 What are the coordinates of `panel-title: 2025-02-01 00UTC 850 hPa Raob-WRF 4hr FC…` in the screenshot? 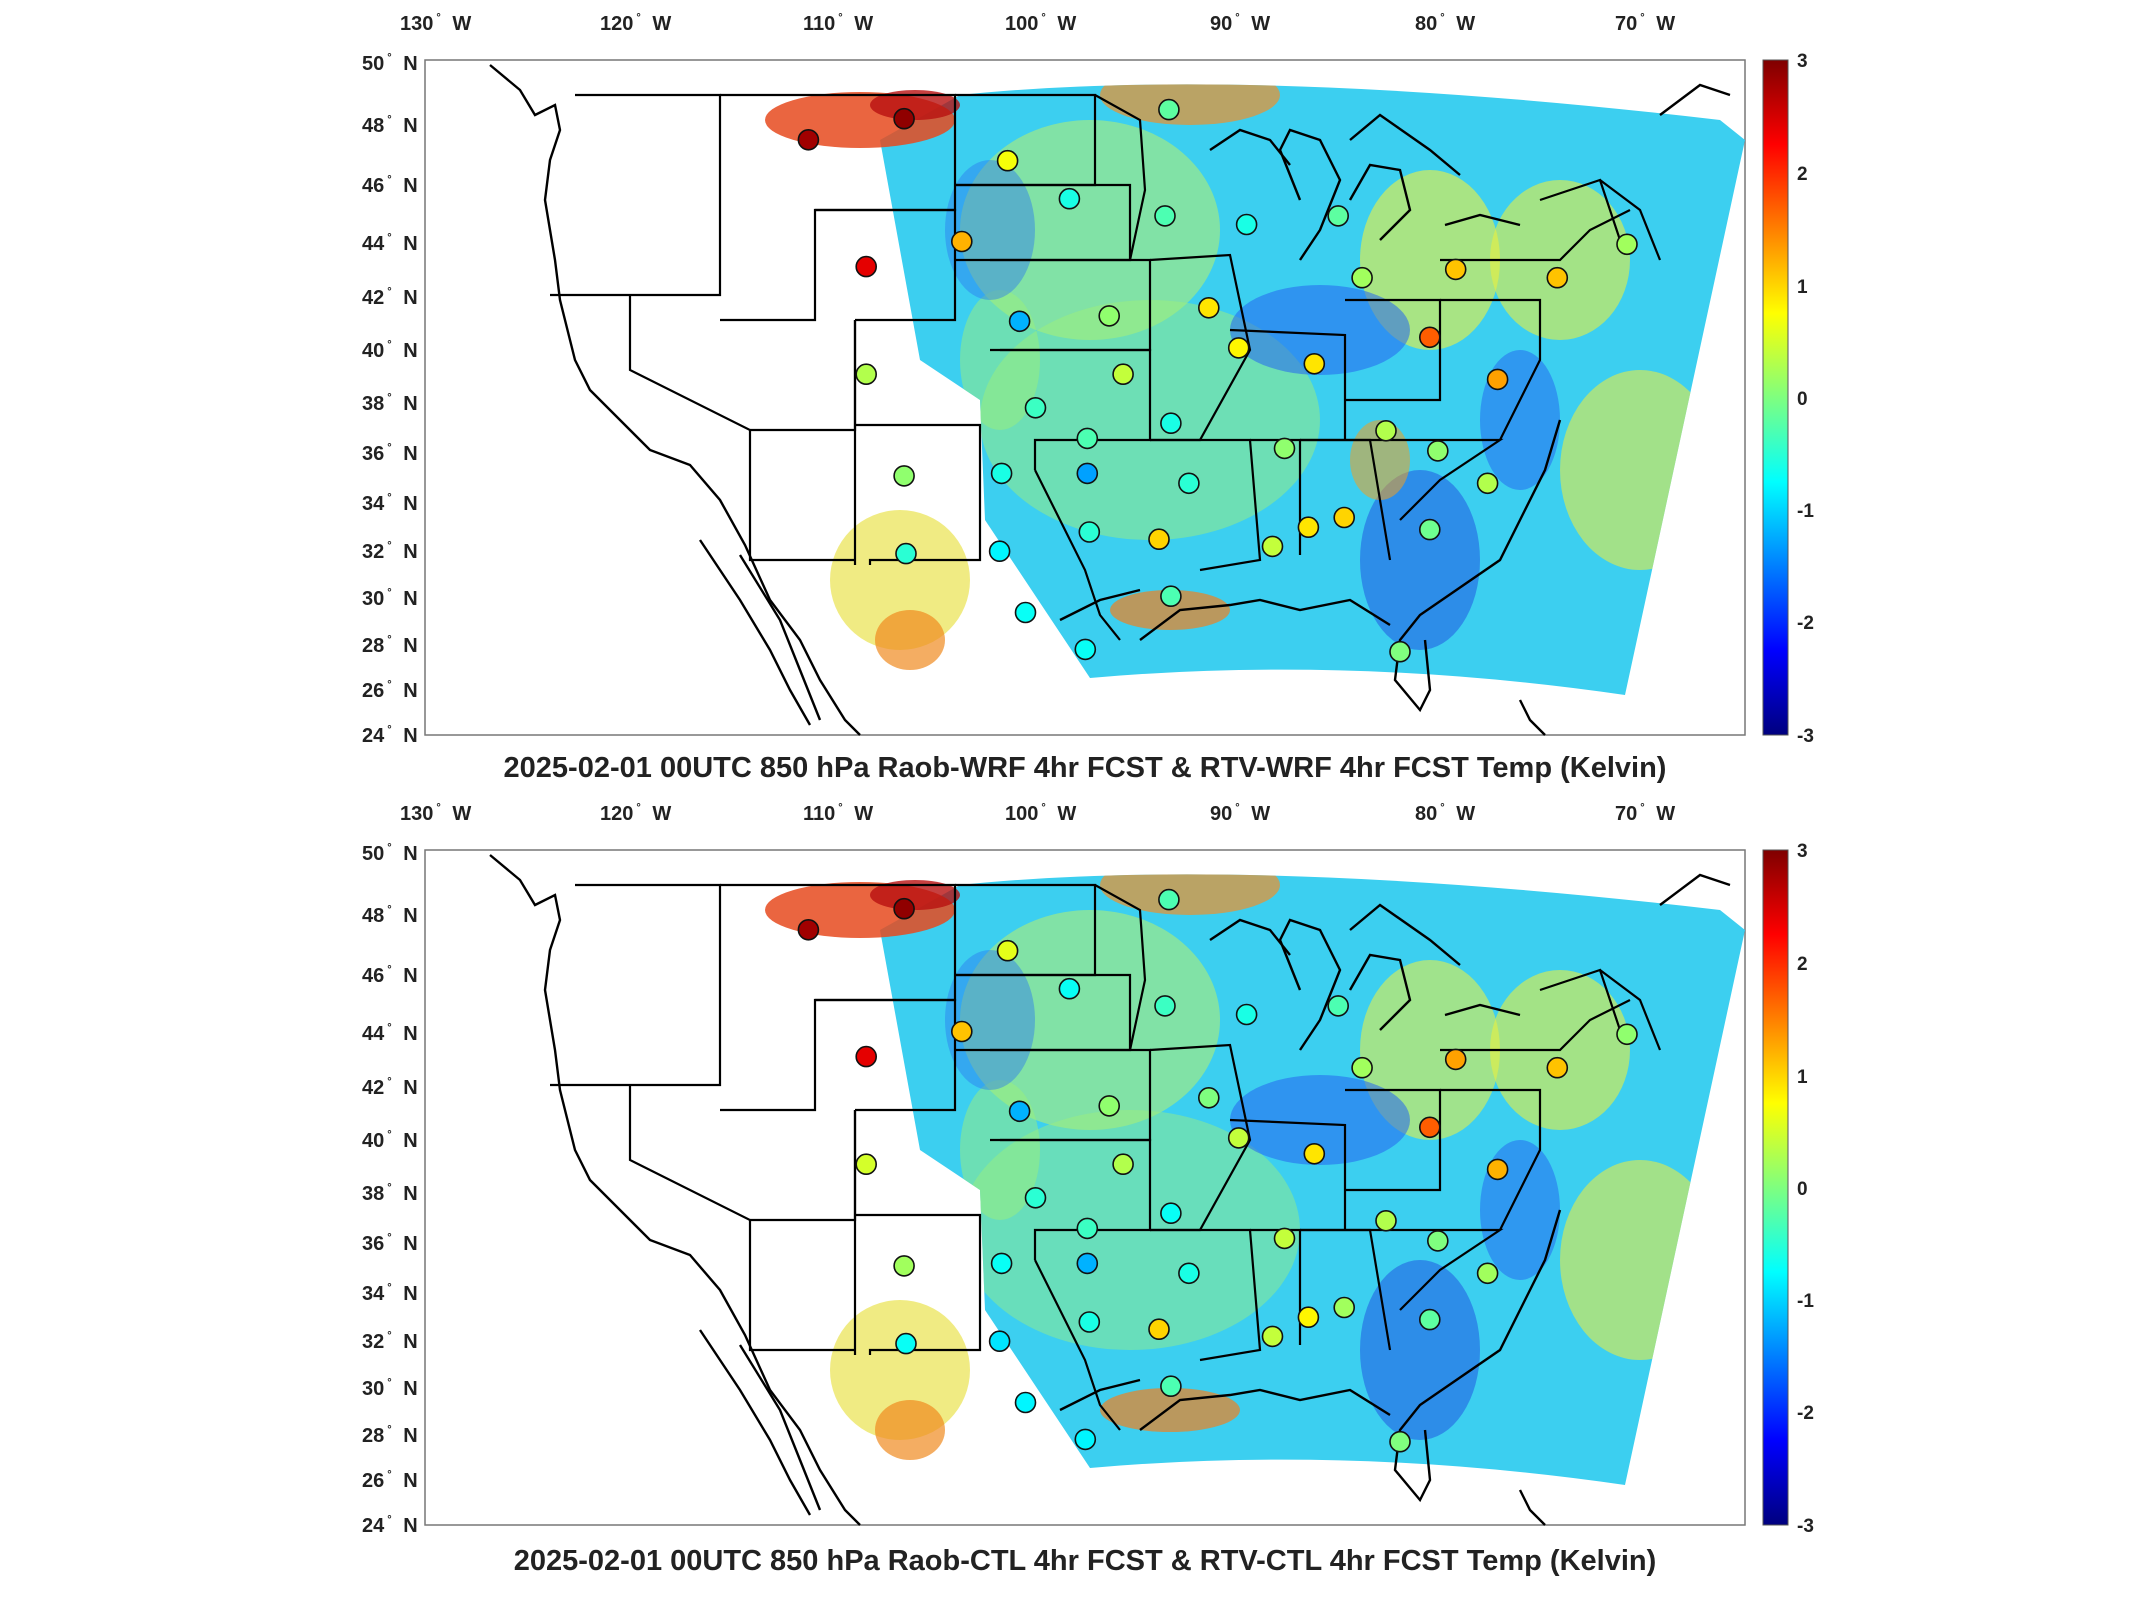 It's located at (1085, 768).